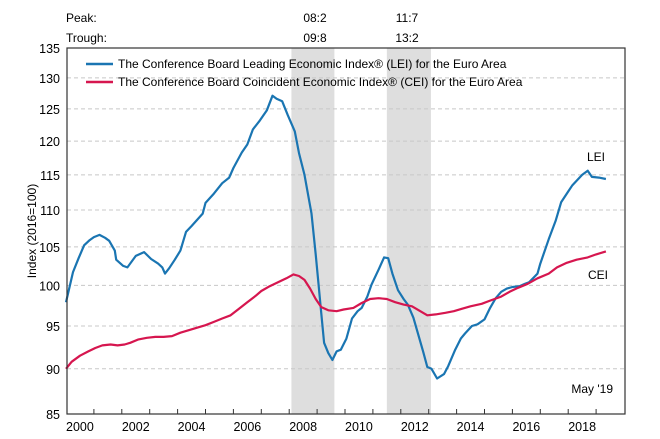  What do you see at coordinates (471, 427) in the screenshot?
I see `x-tick-label: 2014` at bounding box center [471, 427].